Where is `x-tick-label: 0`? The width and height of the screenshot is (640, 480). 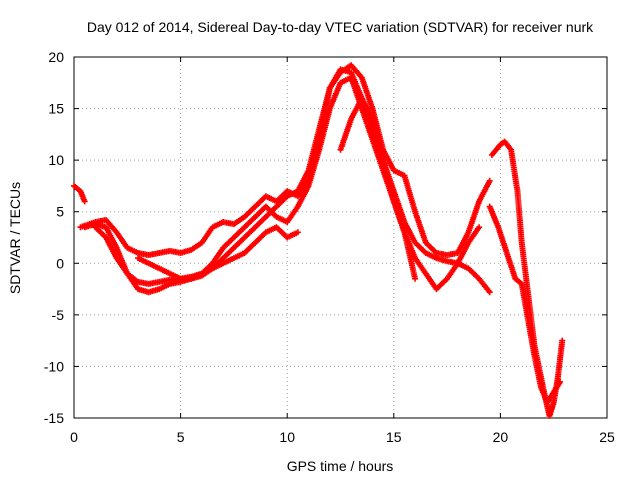
x-tick-label: 0 is located at coordinates (74, 437).